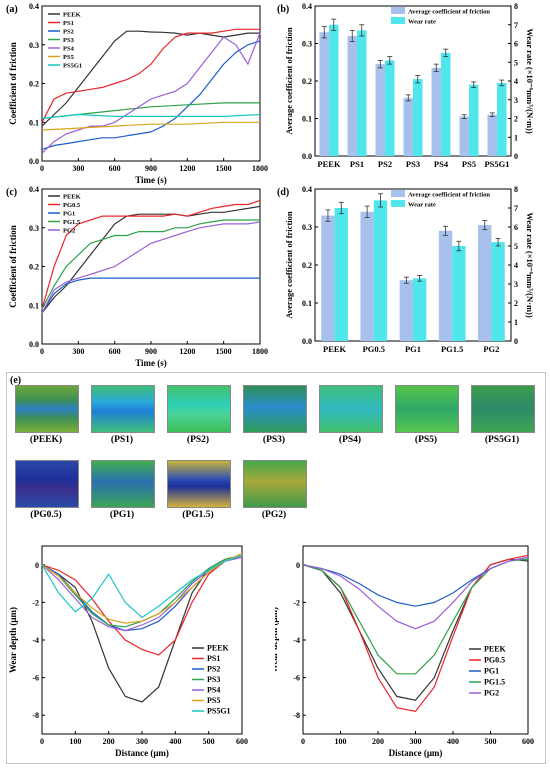  I want to click on wear-track-label: (PG0.5), so click(46, 515).